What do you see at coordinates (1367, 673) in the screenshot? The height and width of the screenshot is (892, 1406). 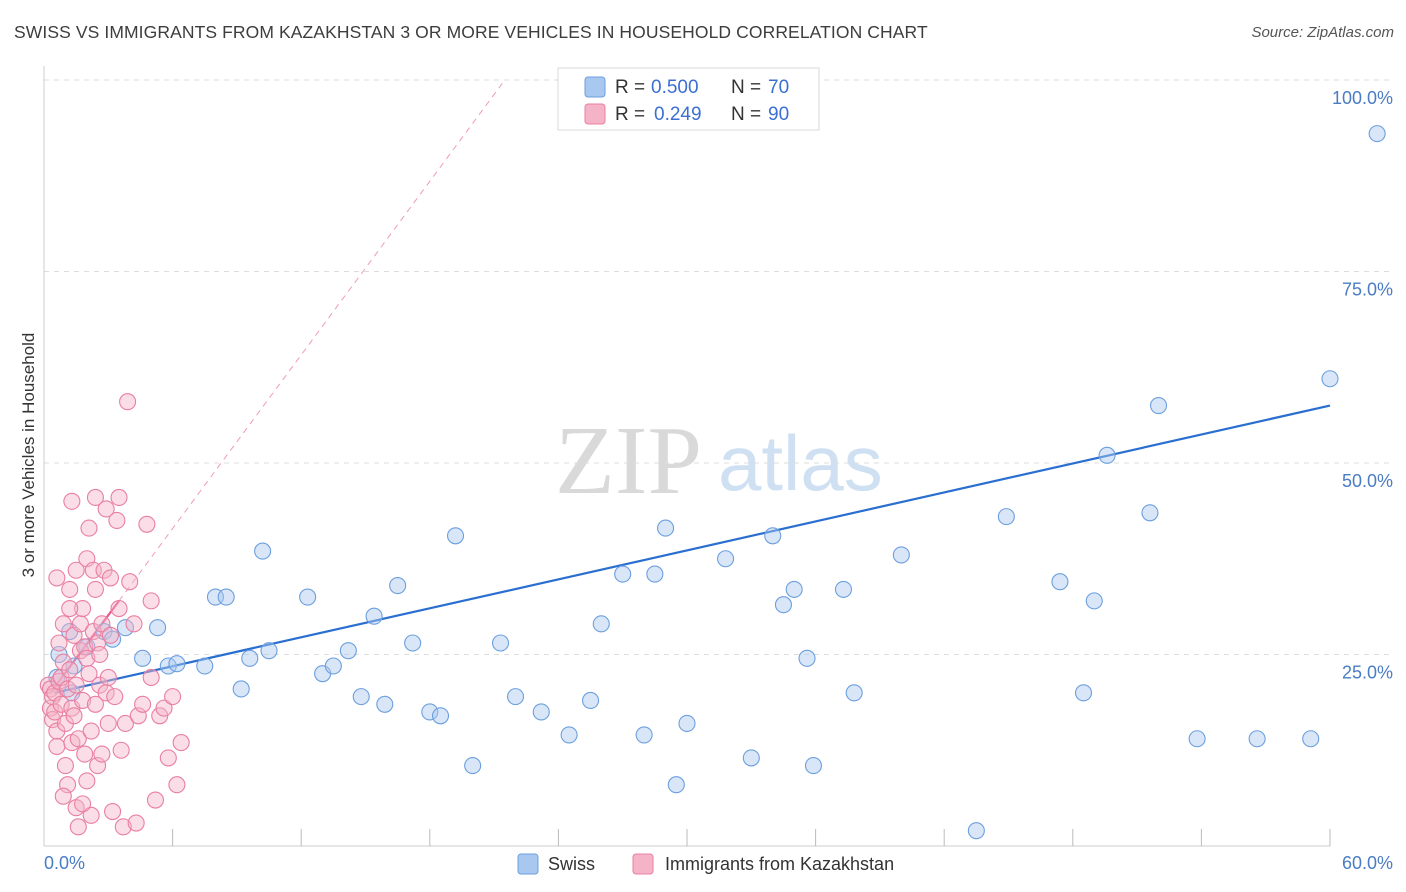 I see `y-tick-label-25: 25.0%` at bounding box center [1367, 673].